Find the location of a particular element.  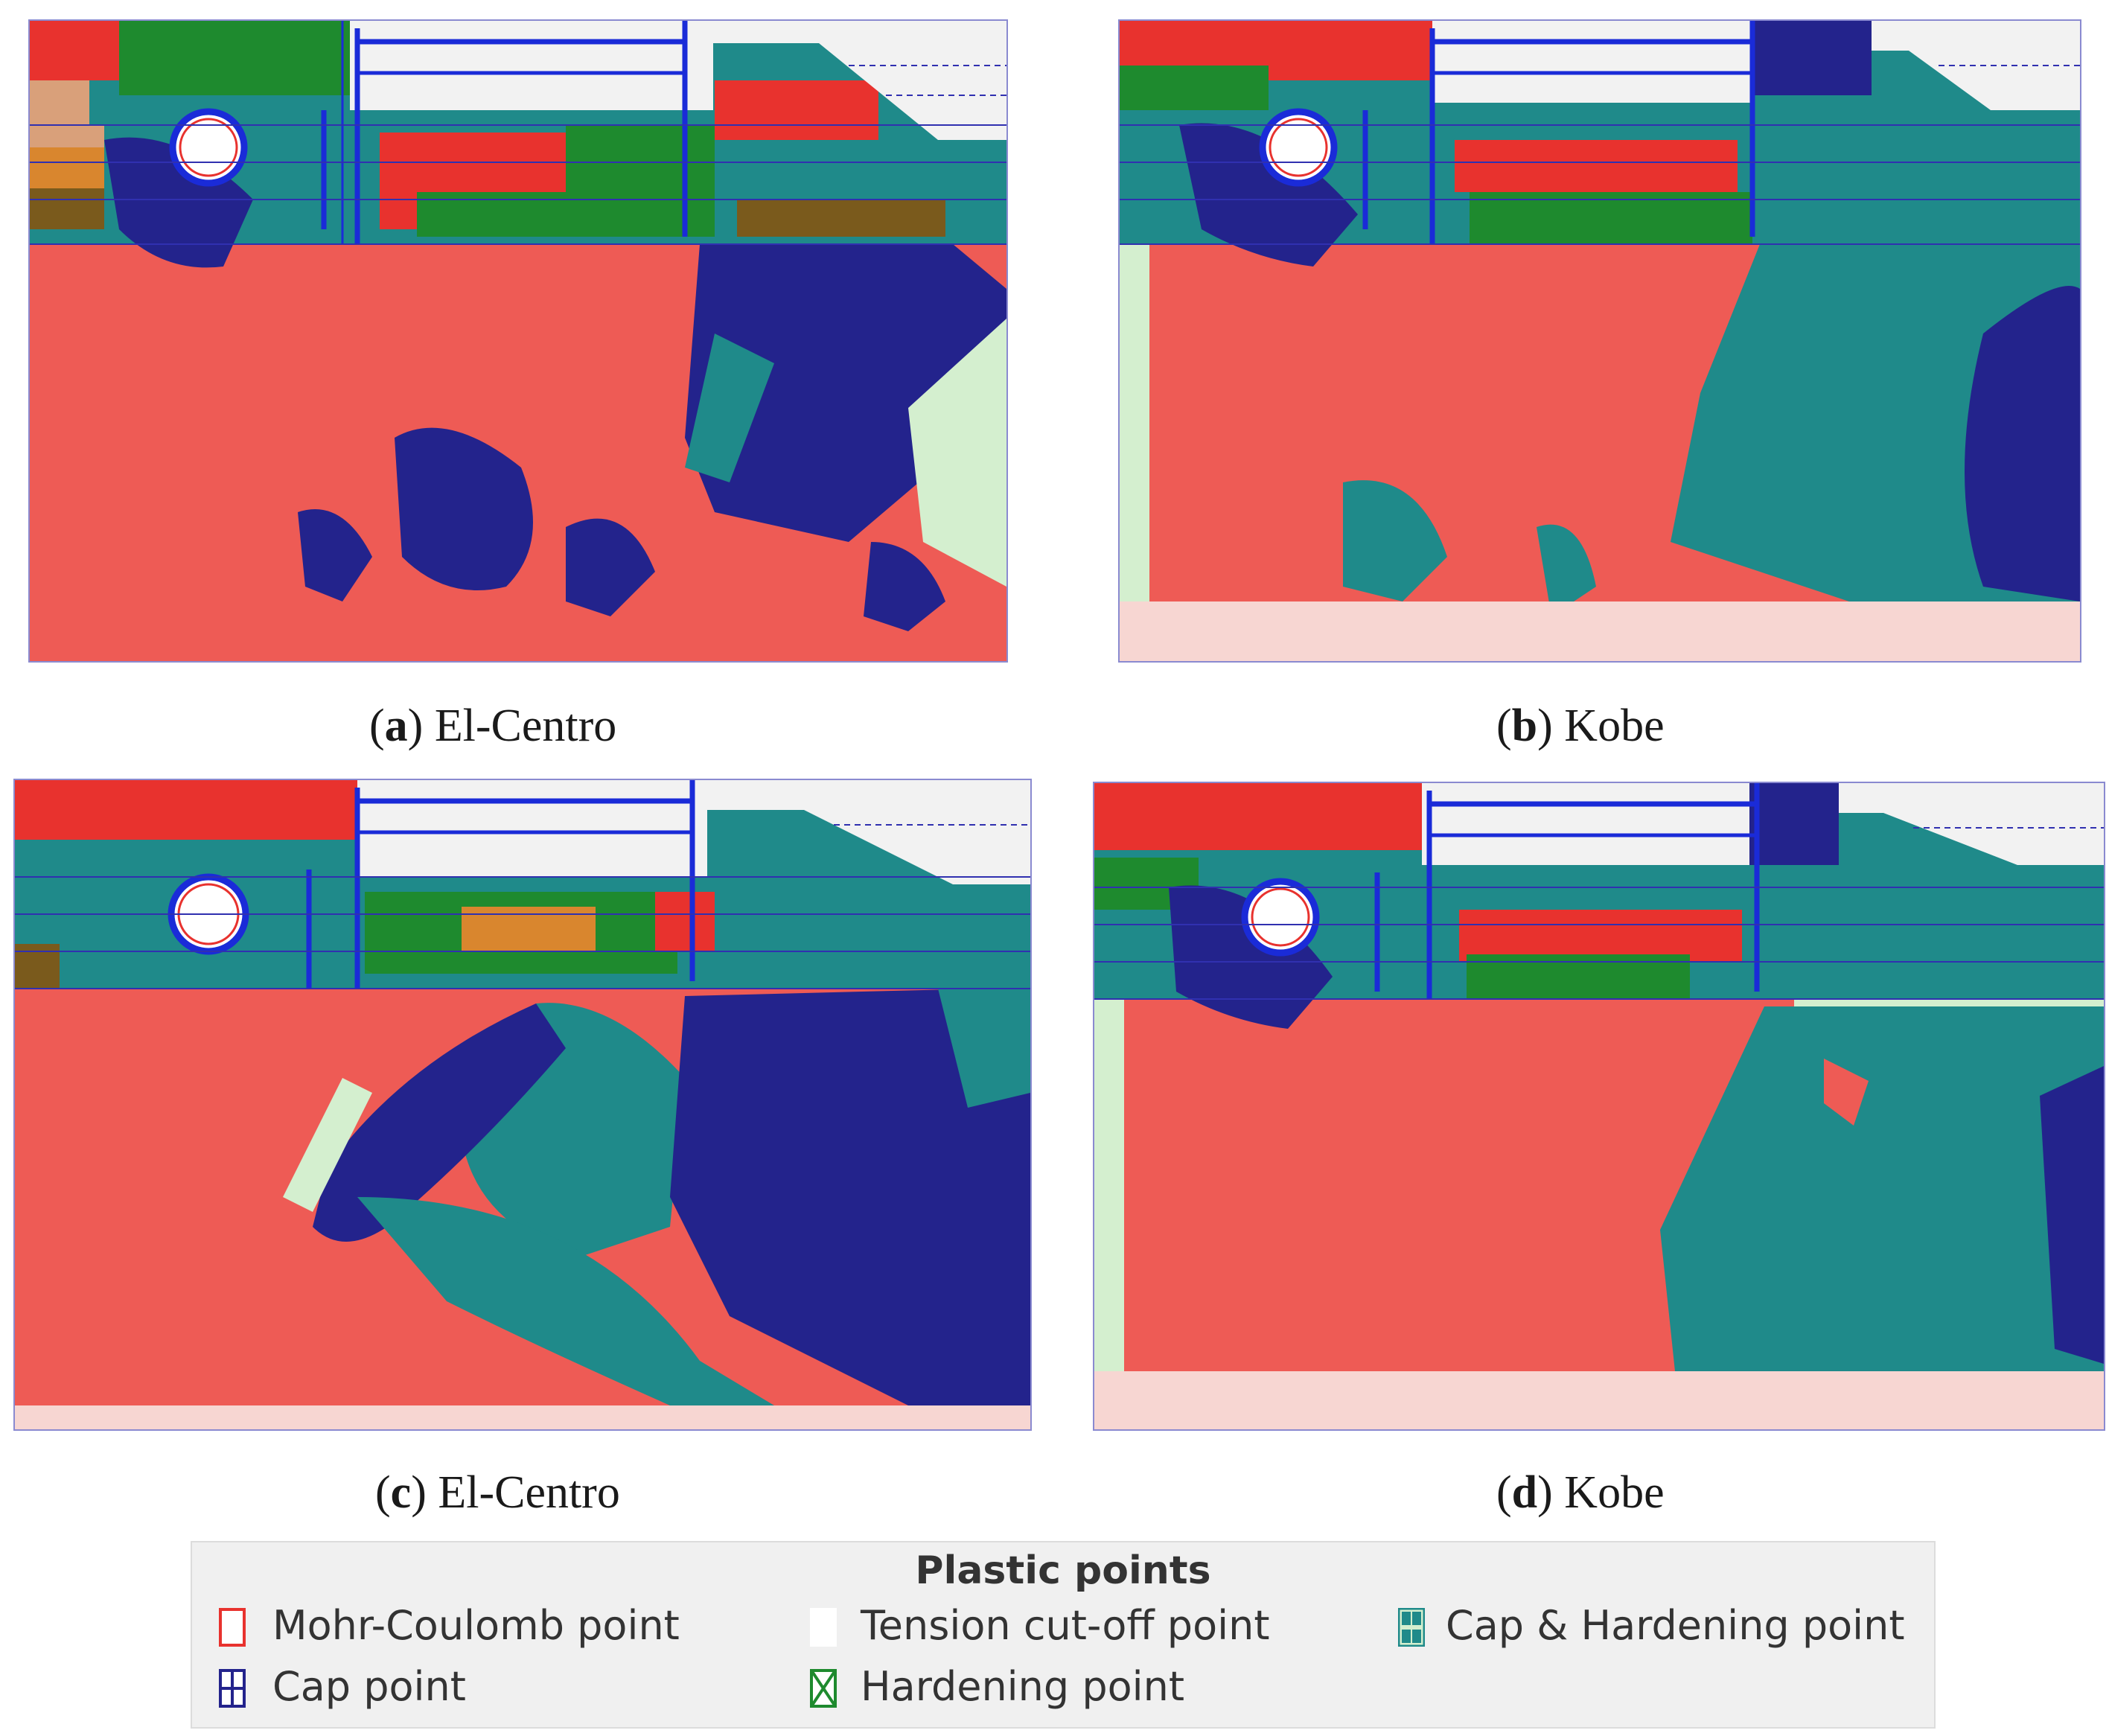

legend-item-hardening: Hardening point is located at coordinates (1023, 1686).